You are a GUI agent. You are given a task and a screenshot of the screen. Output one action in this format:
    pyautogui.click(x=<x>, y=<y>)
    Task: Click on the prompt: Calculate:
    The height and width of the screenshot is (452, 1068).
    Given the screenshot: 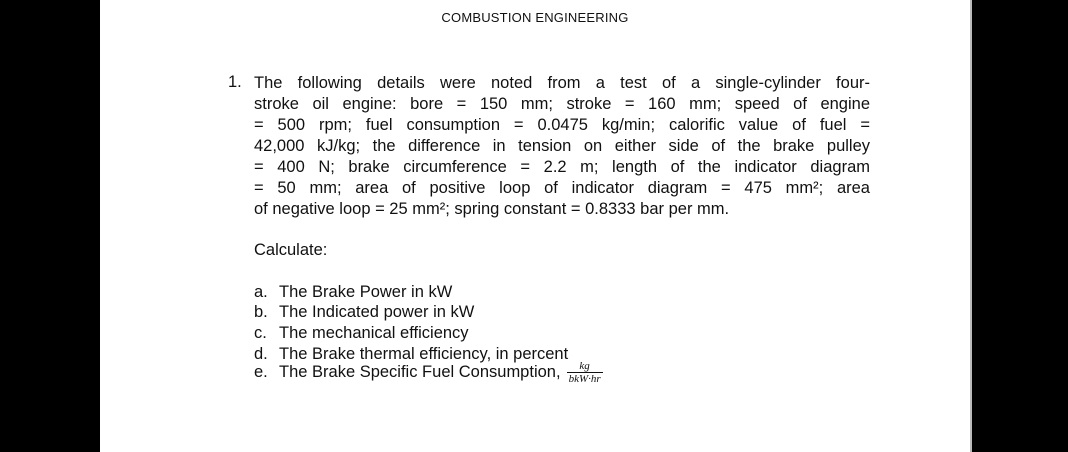 What is the action you would take?
    pyautogui.click(x=291, y=250)
    